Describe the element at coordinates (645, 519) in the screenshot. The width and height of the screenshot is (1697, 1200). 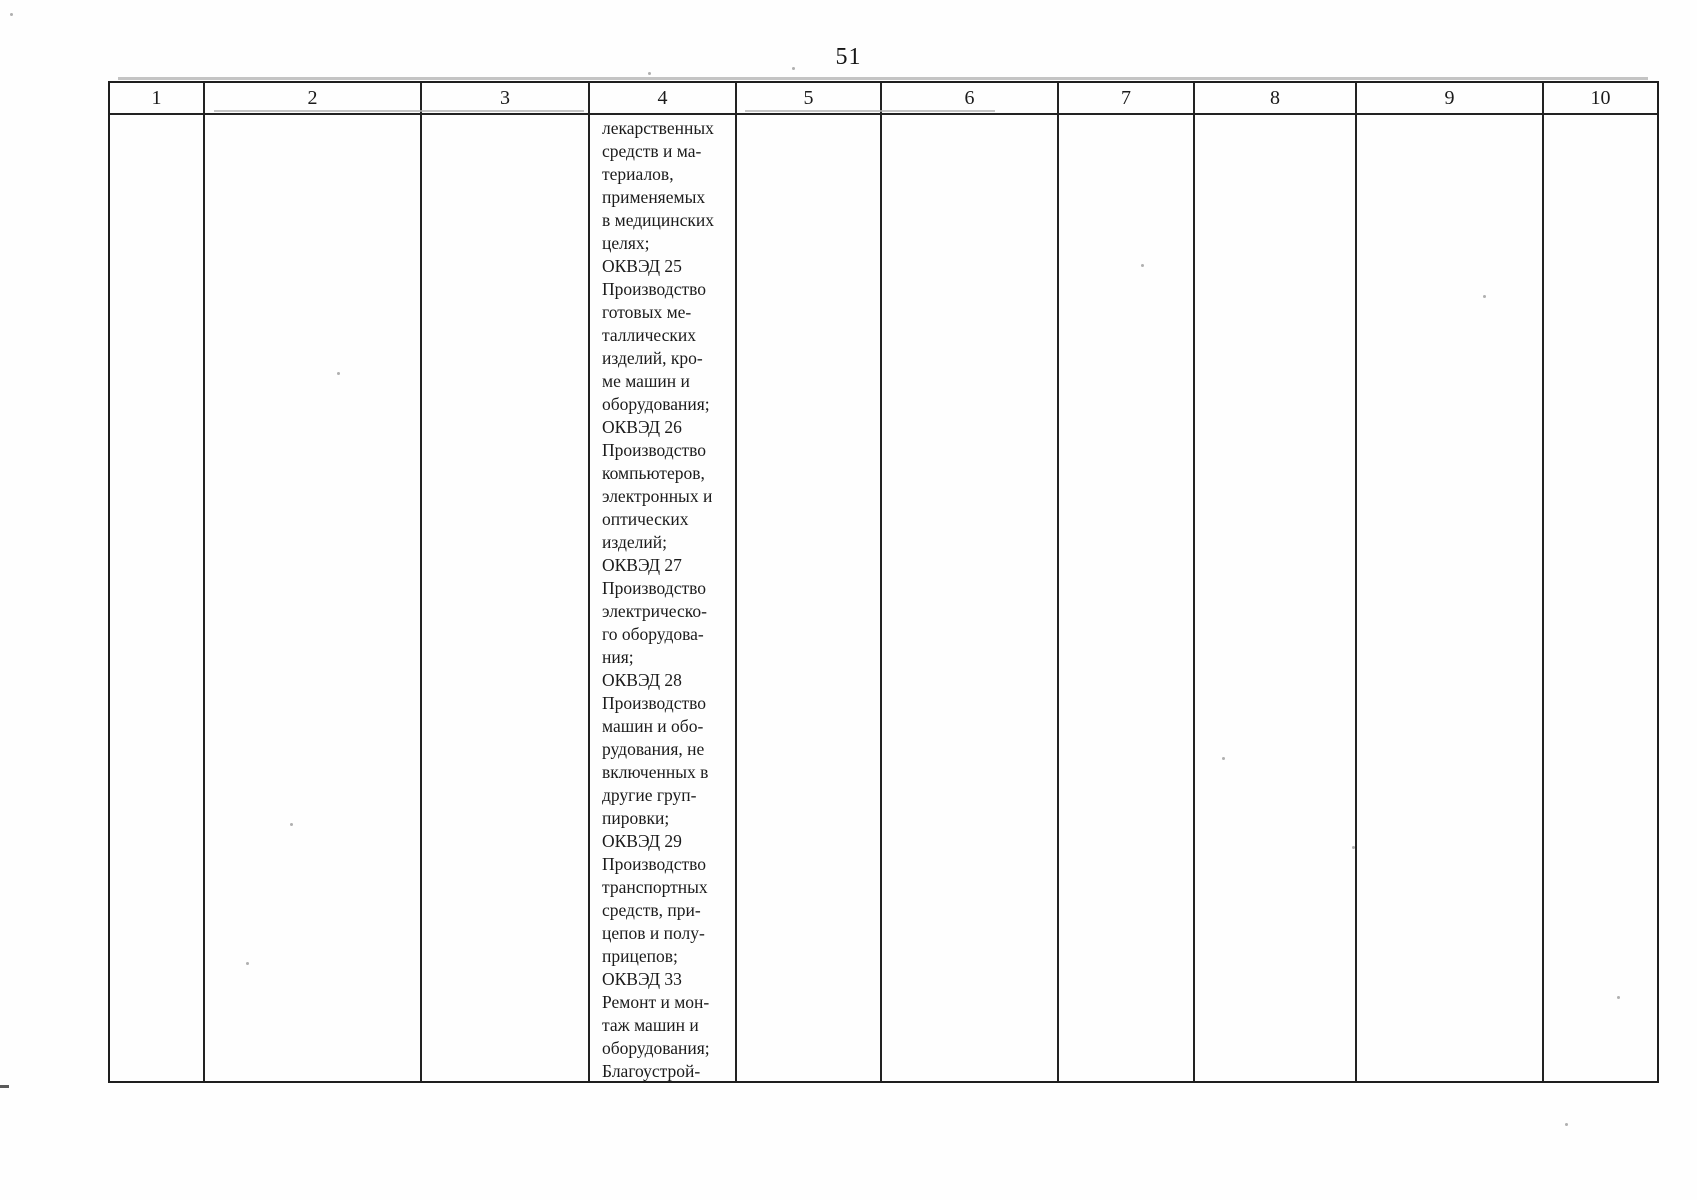
I see `activity-text-line: оптических` at that location.